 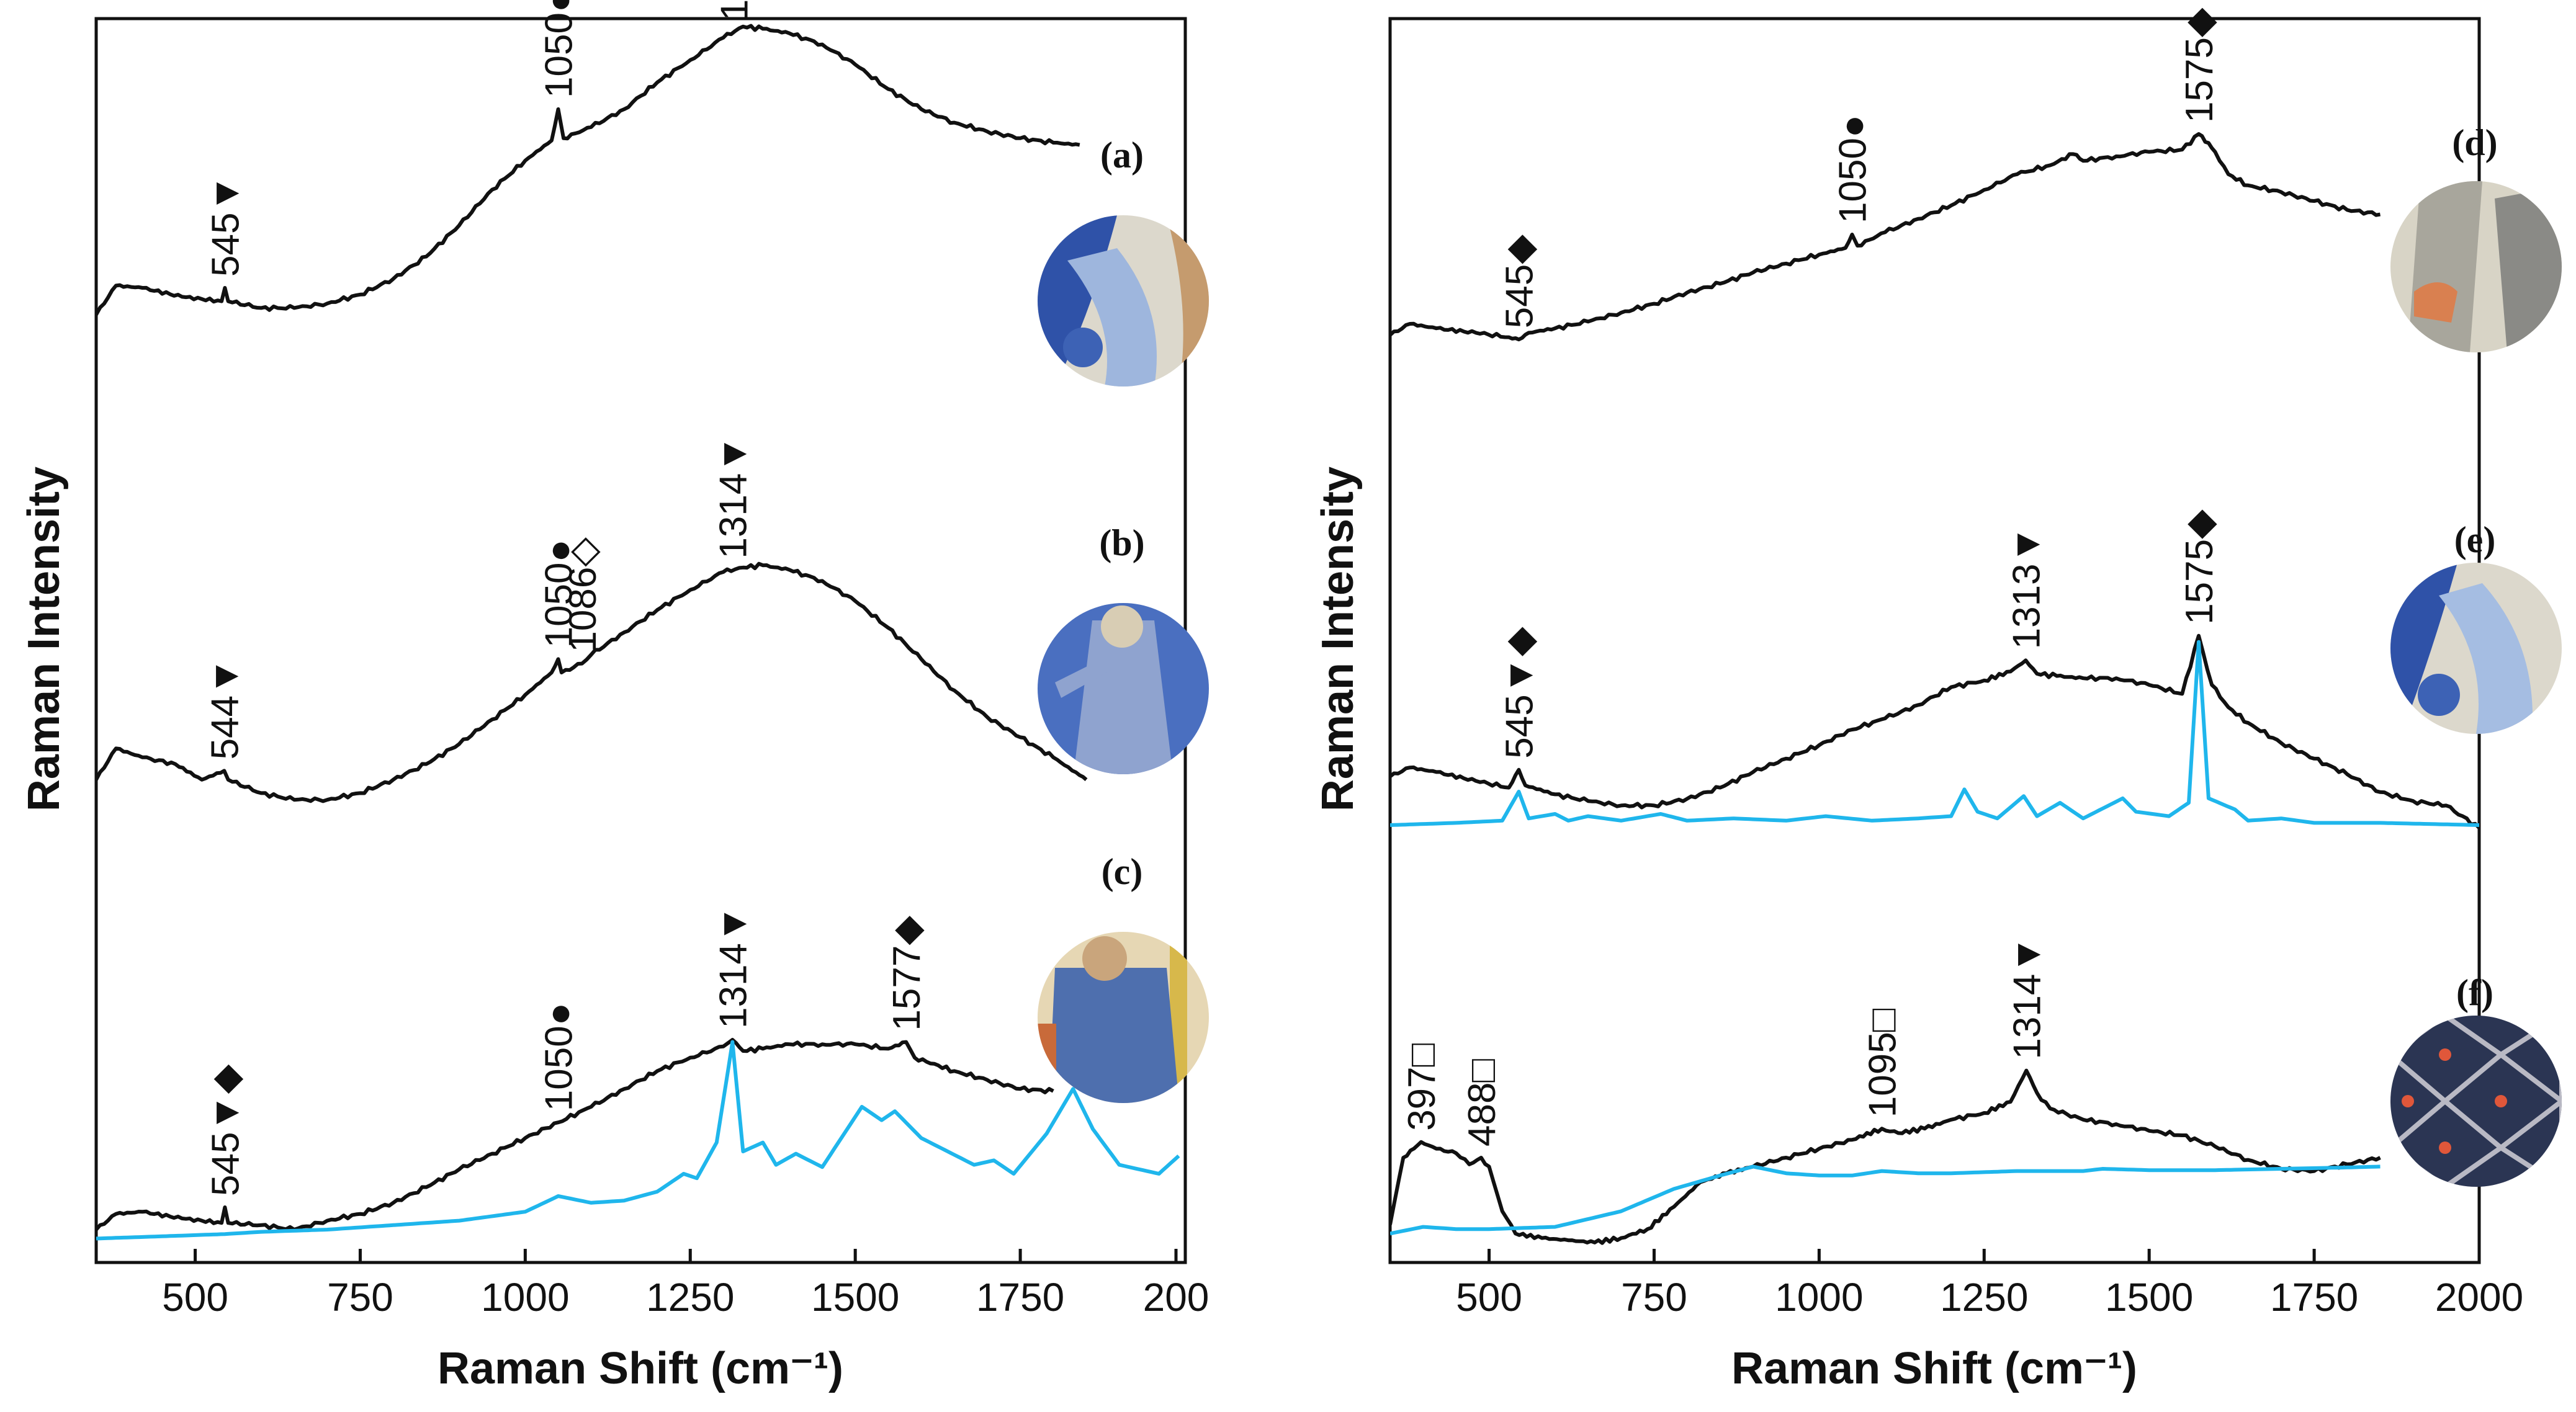 I want to click on x-tick-label: 200, so click(x=1176, y=1297).